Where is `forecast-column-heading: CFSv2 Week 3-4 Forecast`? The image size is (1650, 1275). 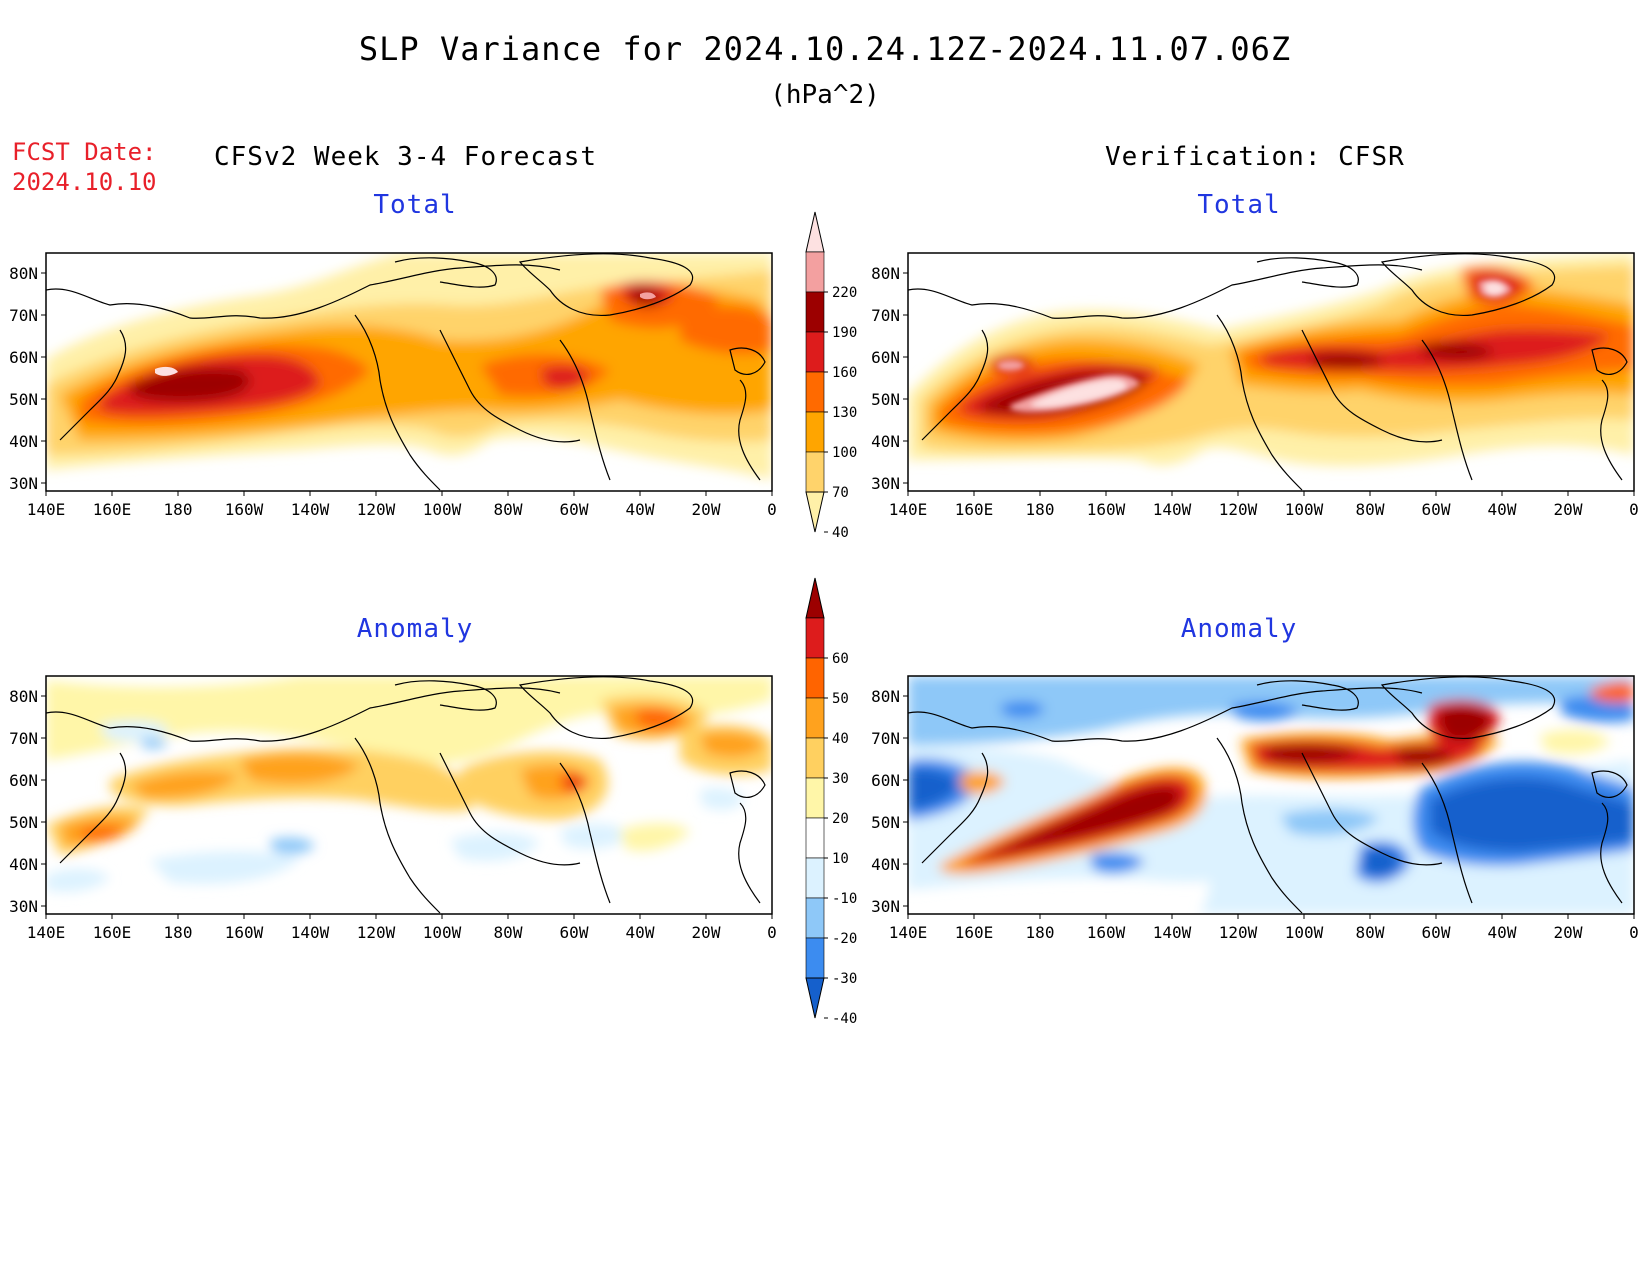
forecast-column-heading: CFSv2 Week 3-4 Forecast is located at coordinates (406, 157).